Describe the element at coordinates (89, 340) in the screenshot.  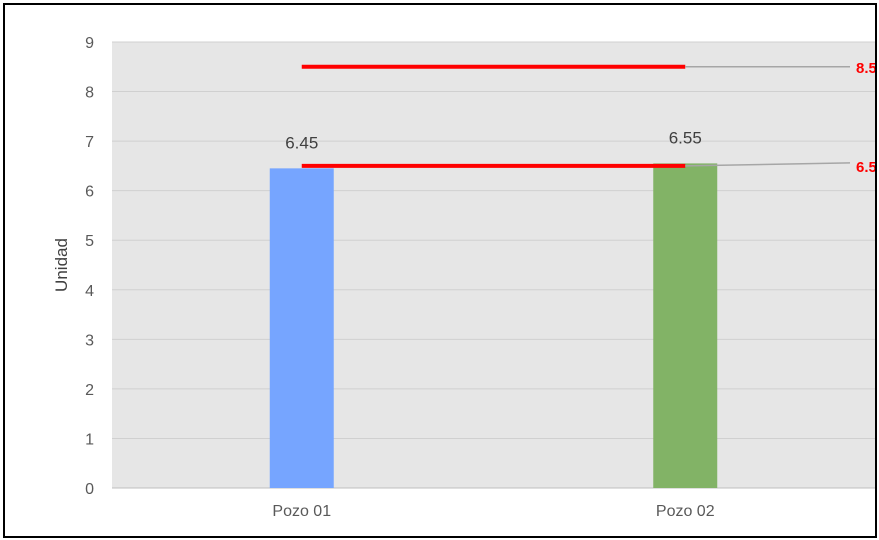
I see `y-tick-label: 3` at that location.